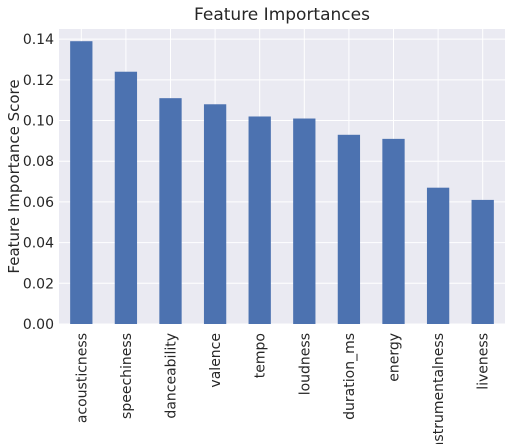  I want to click on y-tick-label: 0.14, so click(38, 40).